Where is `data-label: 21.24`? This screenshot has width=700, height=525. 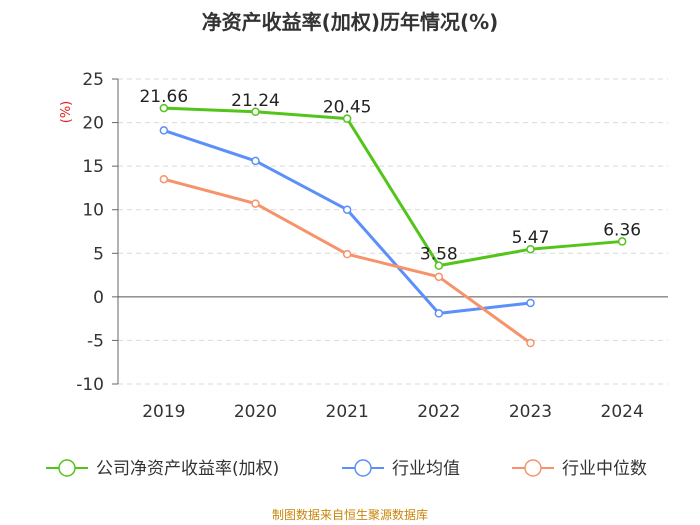 data-label: 21.24 is located at coordinates (255, 101).